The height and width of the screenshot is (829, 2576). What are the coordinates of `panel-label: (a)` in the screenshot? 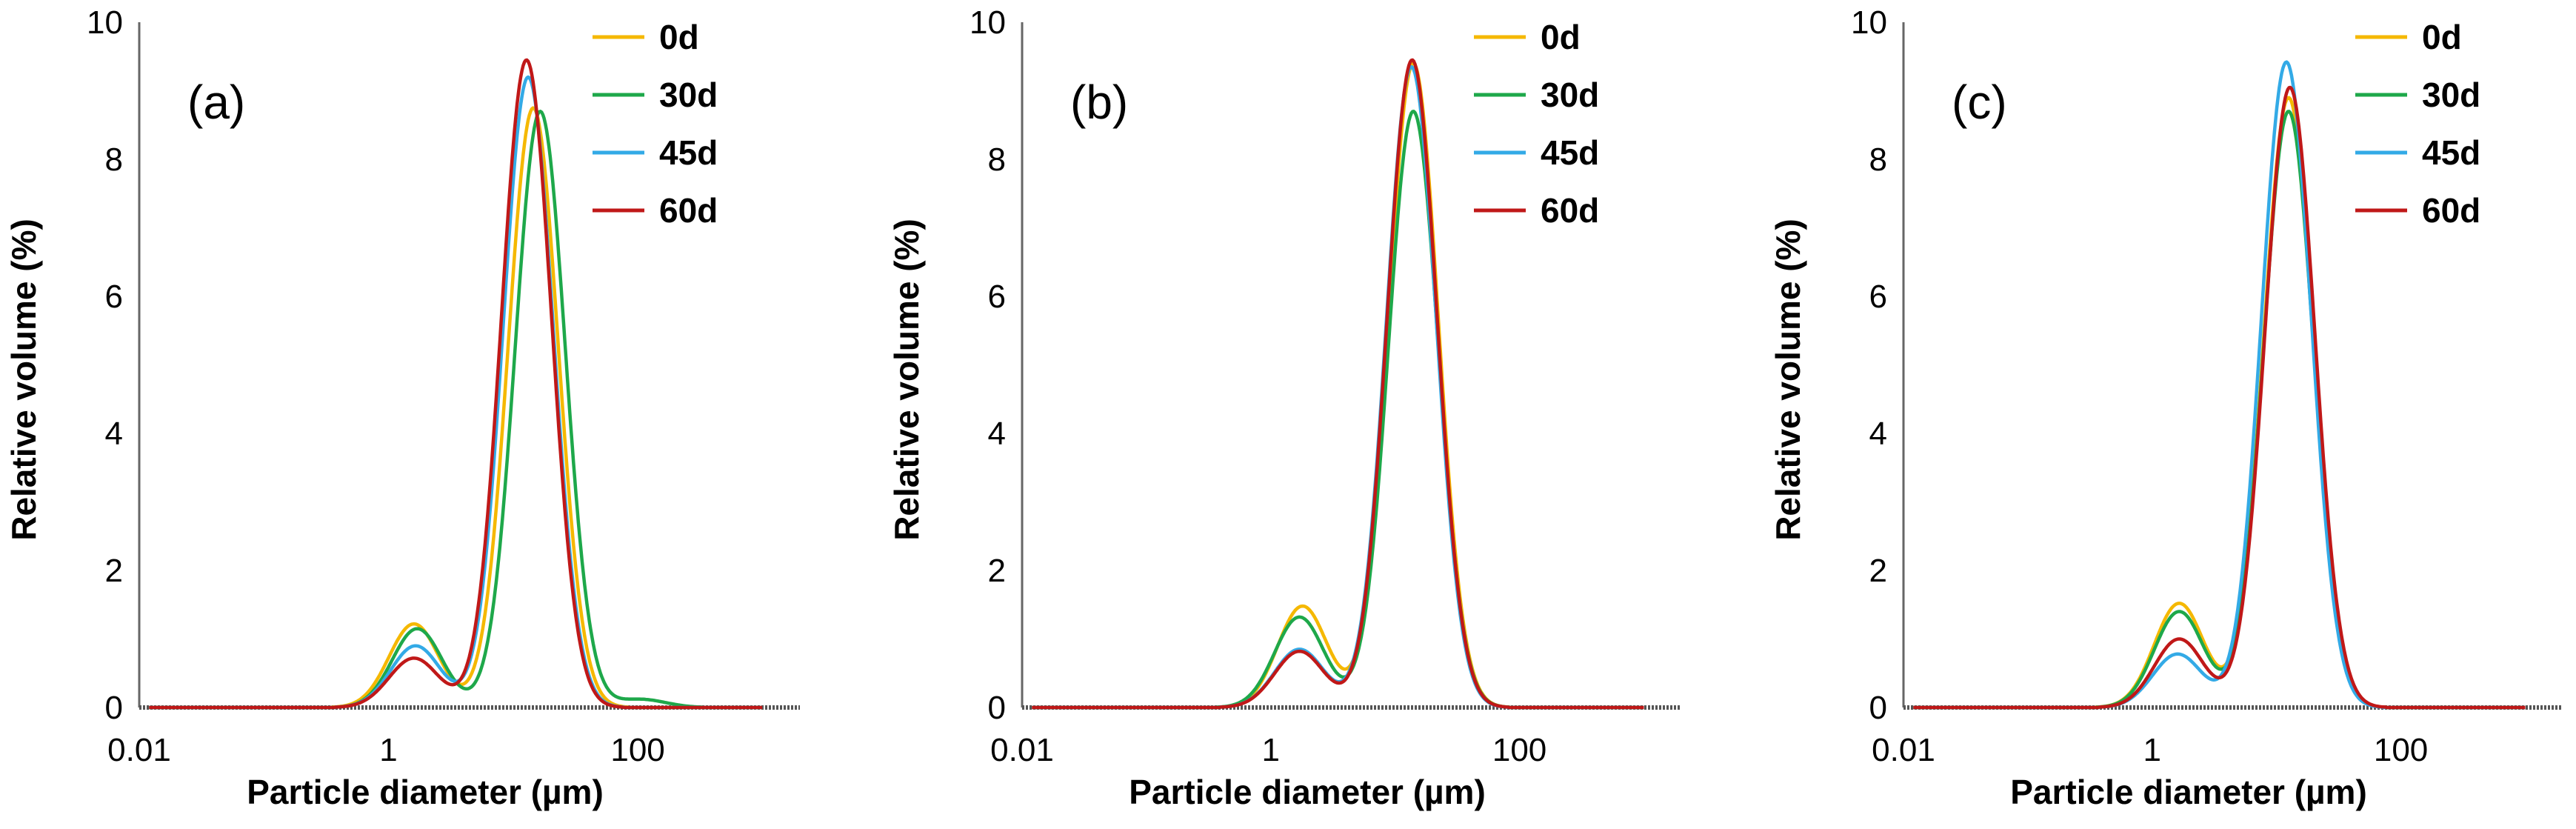 It's located at (216, 102).